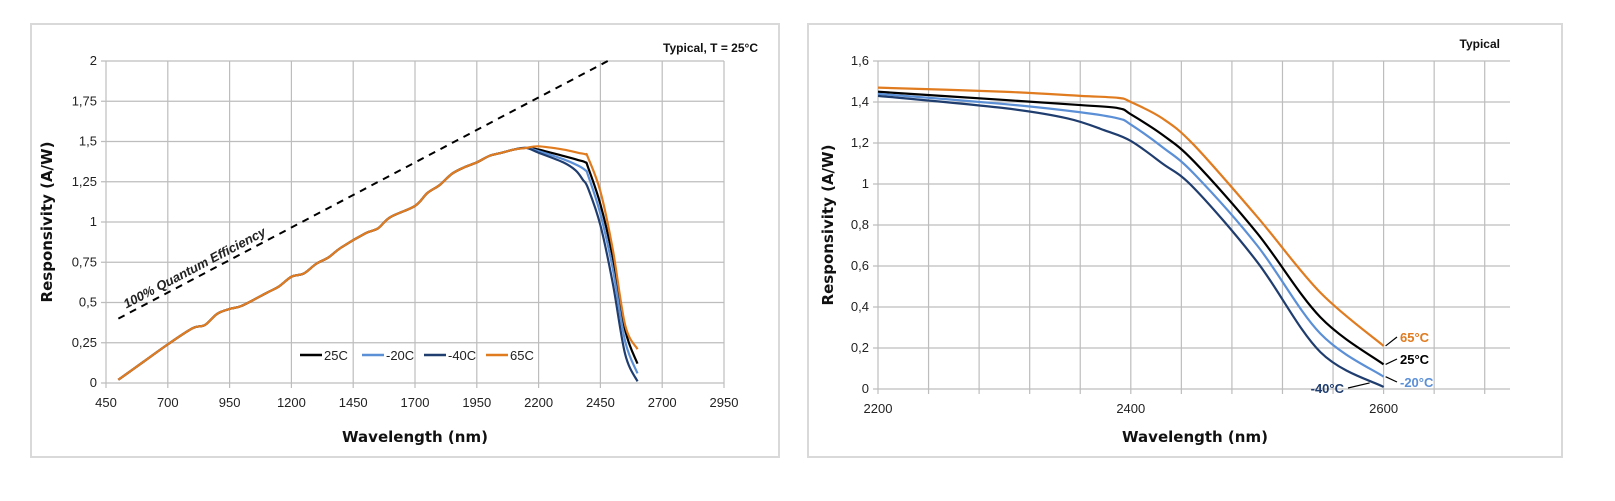 The width and height of the screenshot is (1615, 501). I want to click on right-x-axis-label: Wavelength (nm), so click(1195, 437).